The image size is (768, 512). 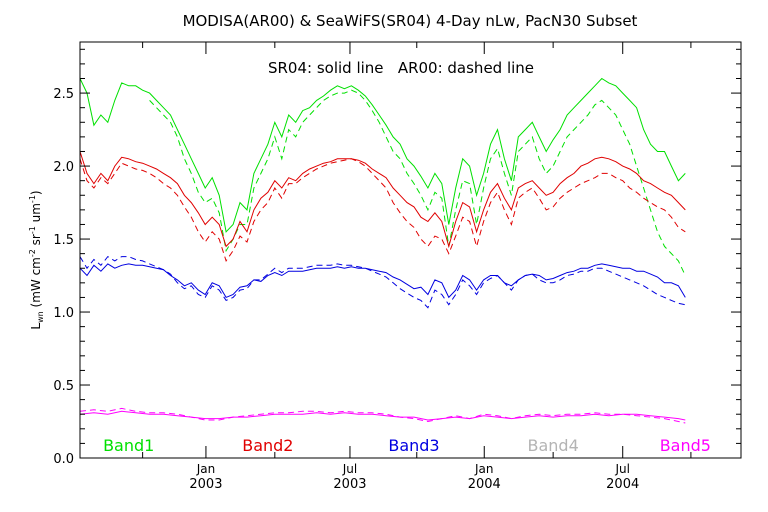 What do you see at coordinates (36, 192) in the screenshot?
I see `y-axis-label-end: )` at bounding box center [36, 192].